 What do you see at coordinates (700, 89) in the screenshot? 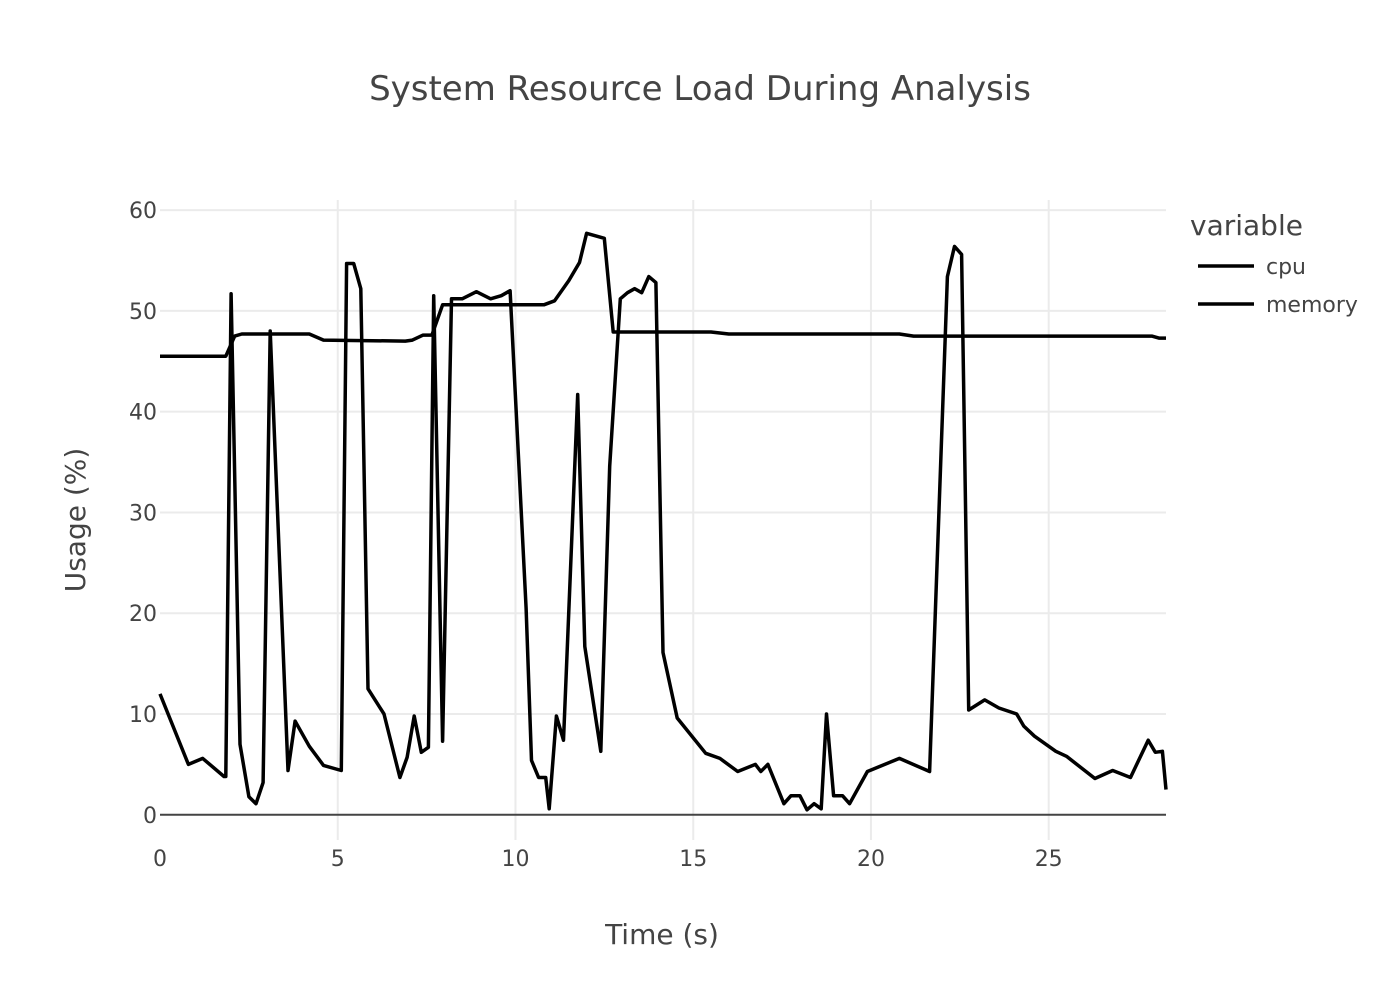
I see `chart-title: System Resource Load During Analysis` at bounding box center [700, 89].